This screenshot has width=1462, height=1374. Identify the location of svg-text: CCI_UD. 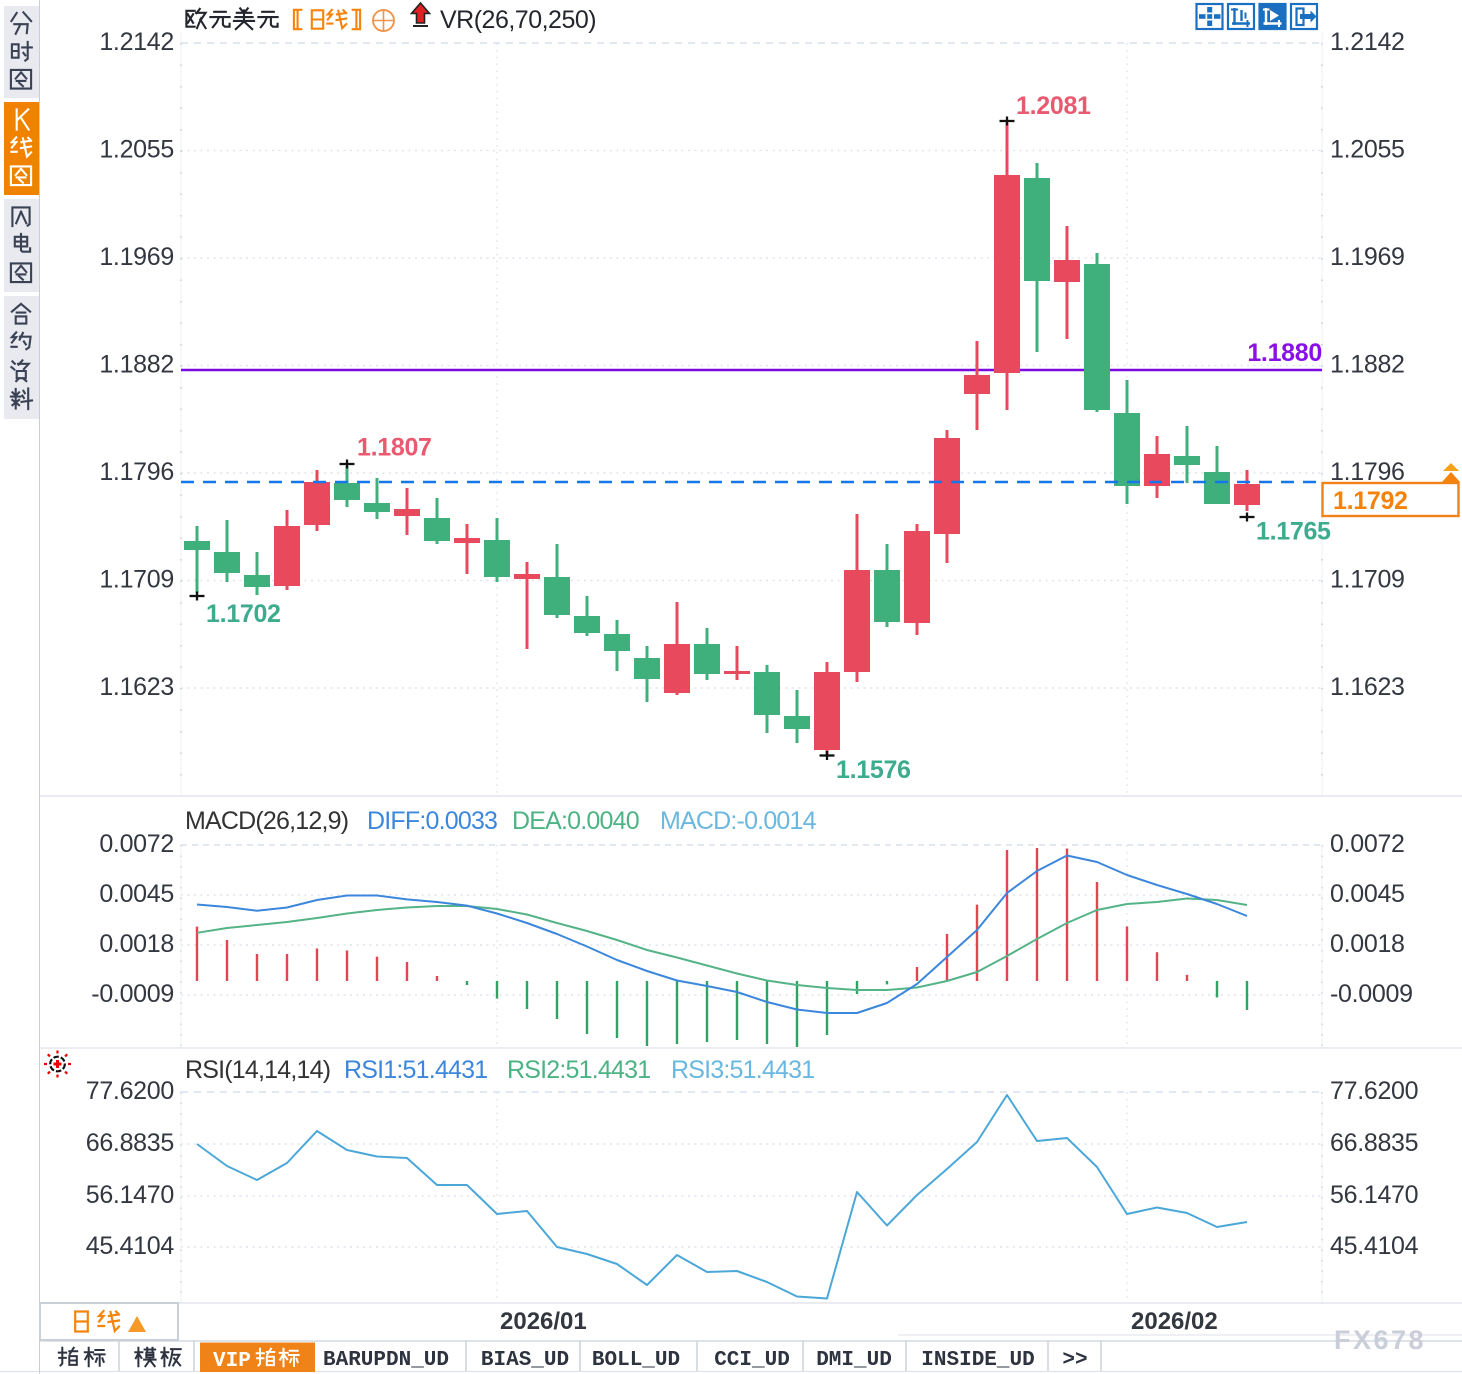
(752, 1360).